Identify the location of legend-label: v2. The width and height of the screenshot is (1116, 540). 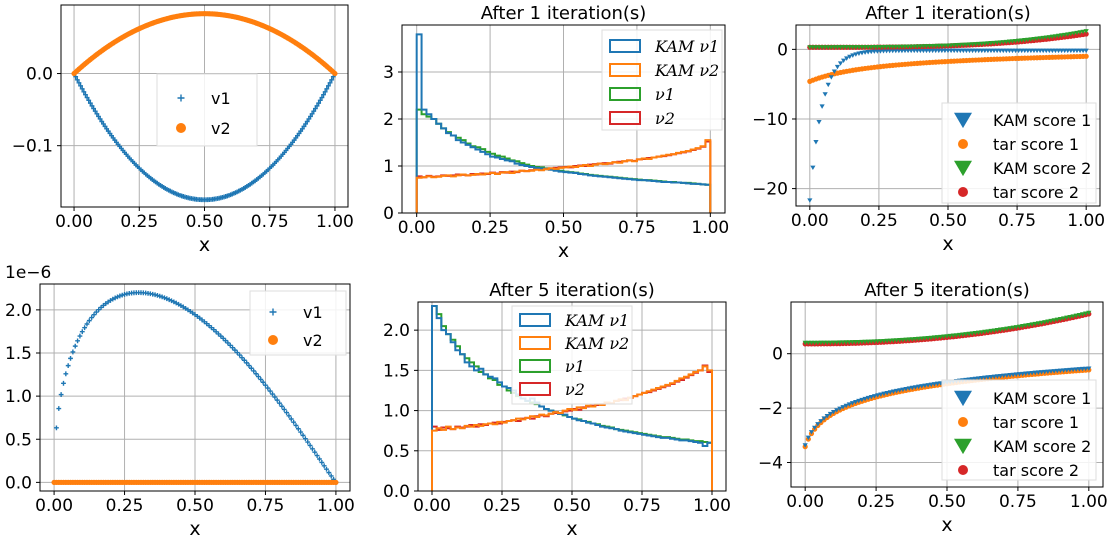
(313, 340).